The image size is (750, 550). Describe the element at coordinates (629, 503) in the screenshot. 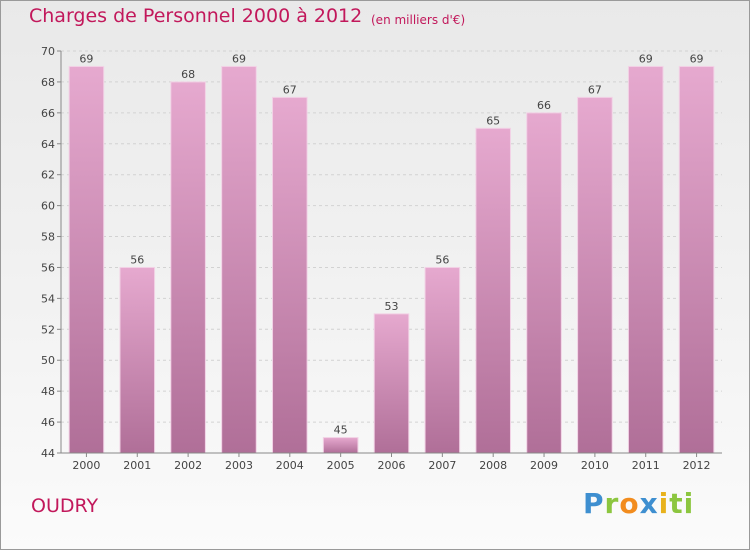

I see `logo-letter: o` at that location.